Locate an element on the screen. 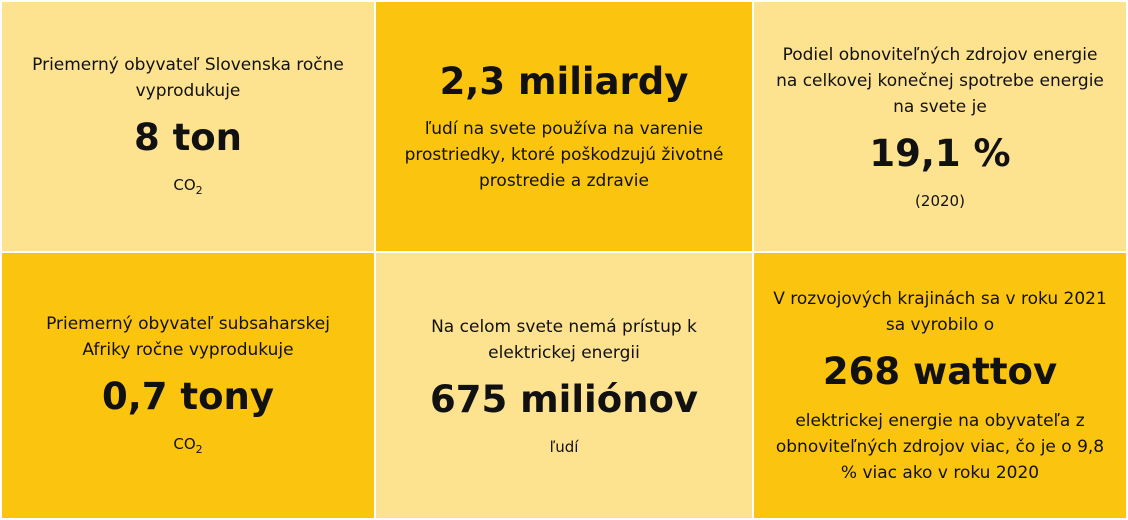 Image resolution: width=1128 pixels, height=520 pixels. stat-note: (2020) is located at coordinates (940, 200).